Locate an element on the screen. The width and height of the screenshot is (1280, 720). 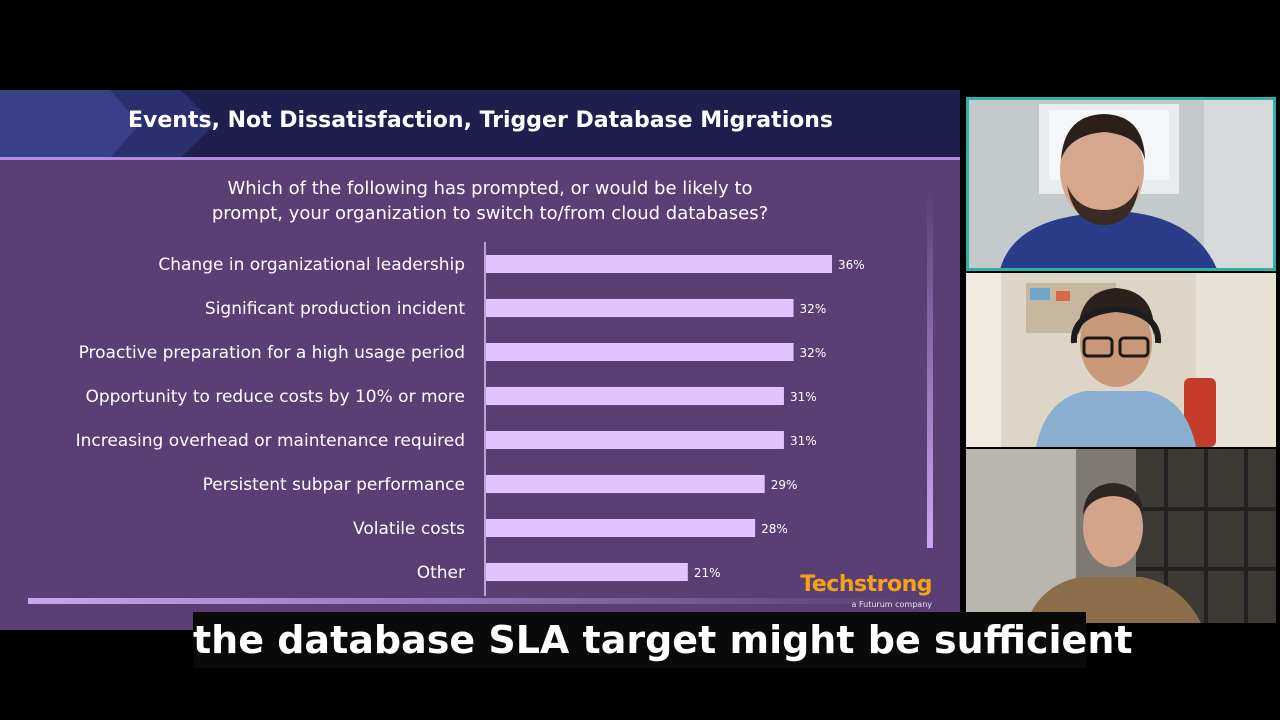
header-divider is located at coordinates (480, 158).